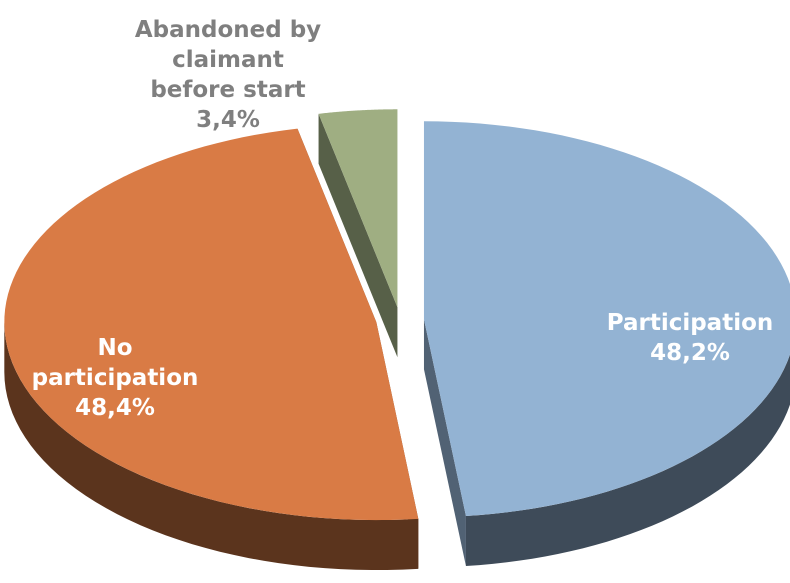  What do you see at coordinates (228, 60) in the screenshot?
I see `category-label: Abandoned by claimant before start` at bounding box center [228, 60].